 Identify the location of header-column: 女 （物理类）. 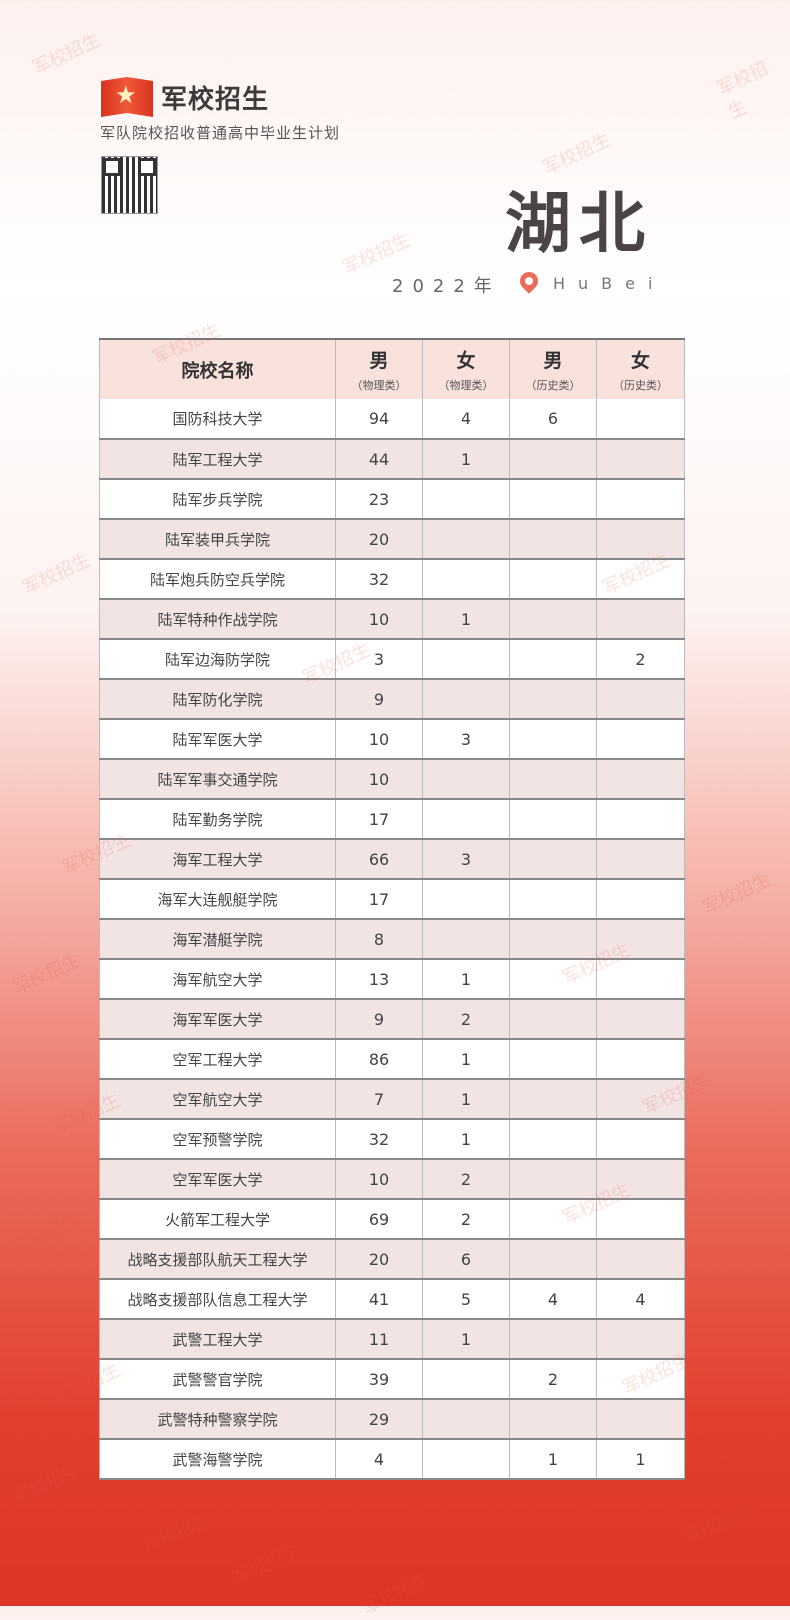
(466, 369).